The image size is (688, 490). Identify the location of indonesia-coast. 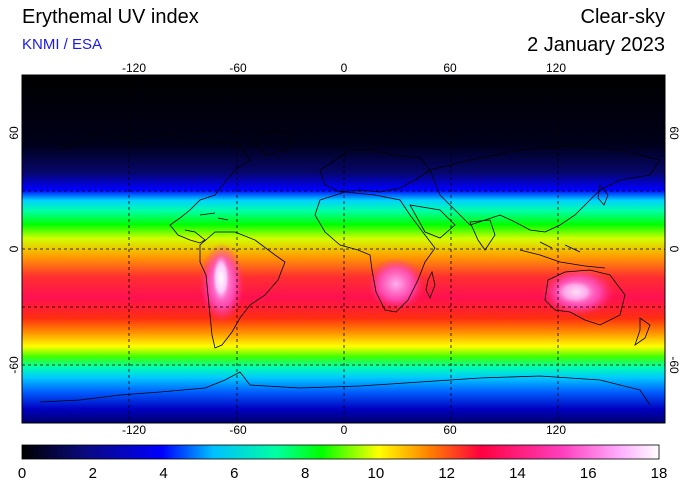
(562, 255).